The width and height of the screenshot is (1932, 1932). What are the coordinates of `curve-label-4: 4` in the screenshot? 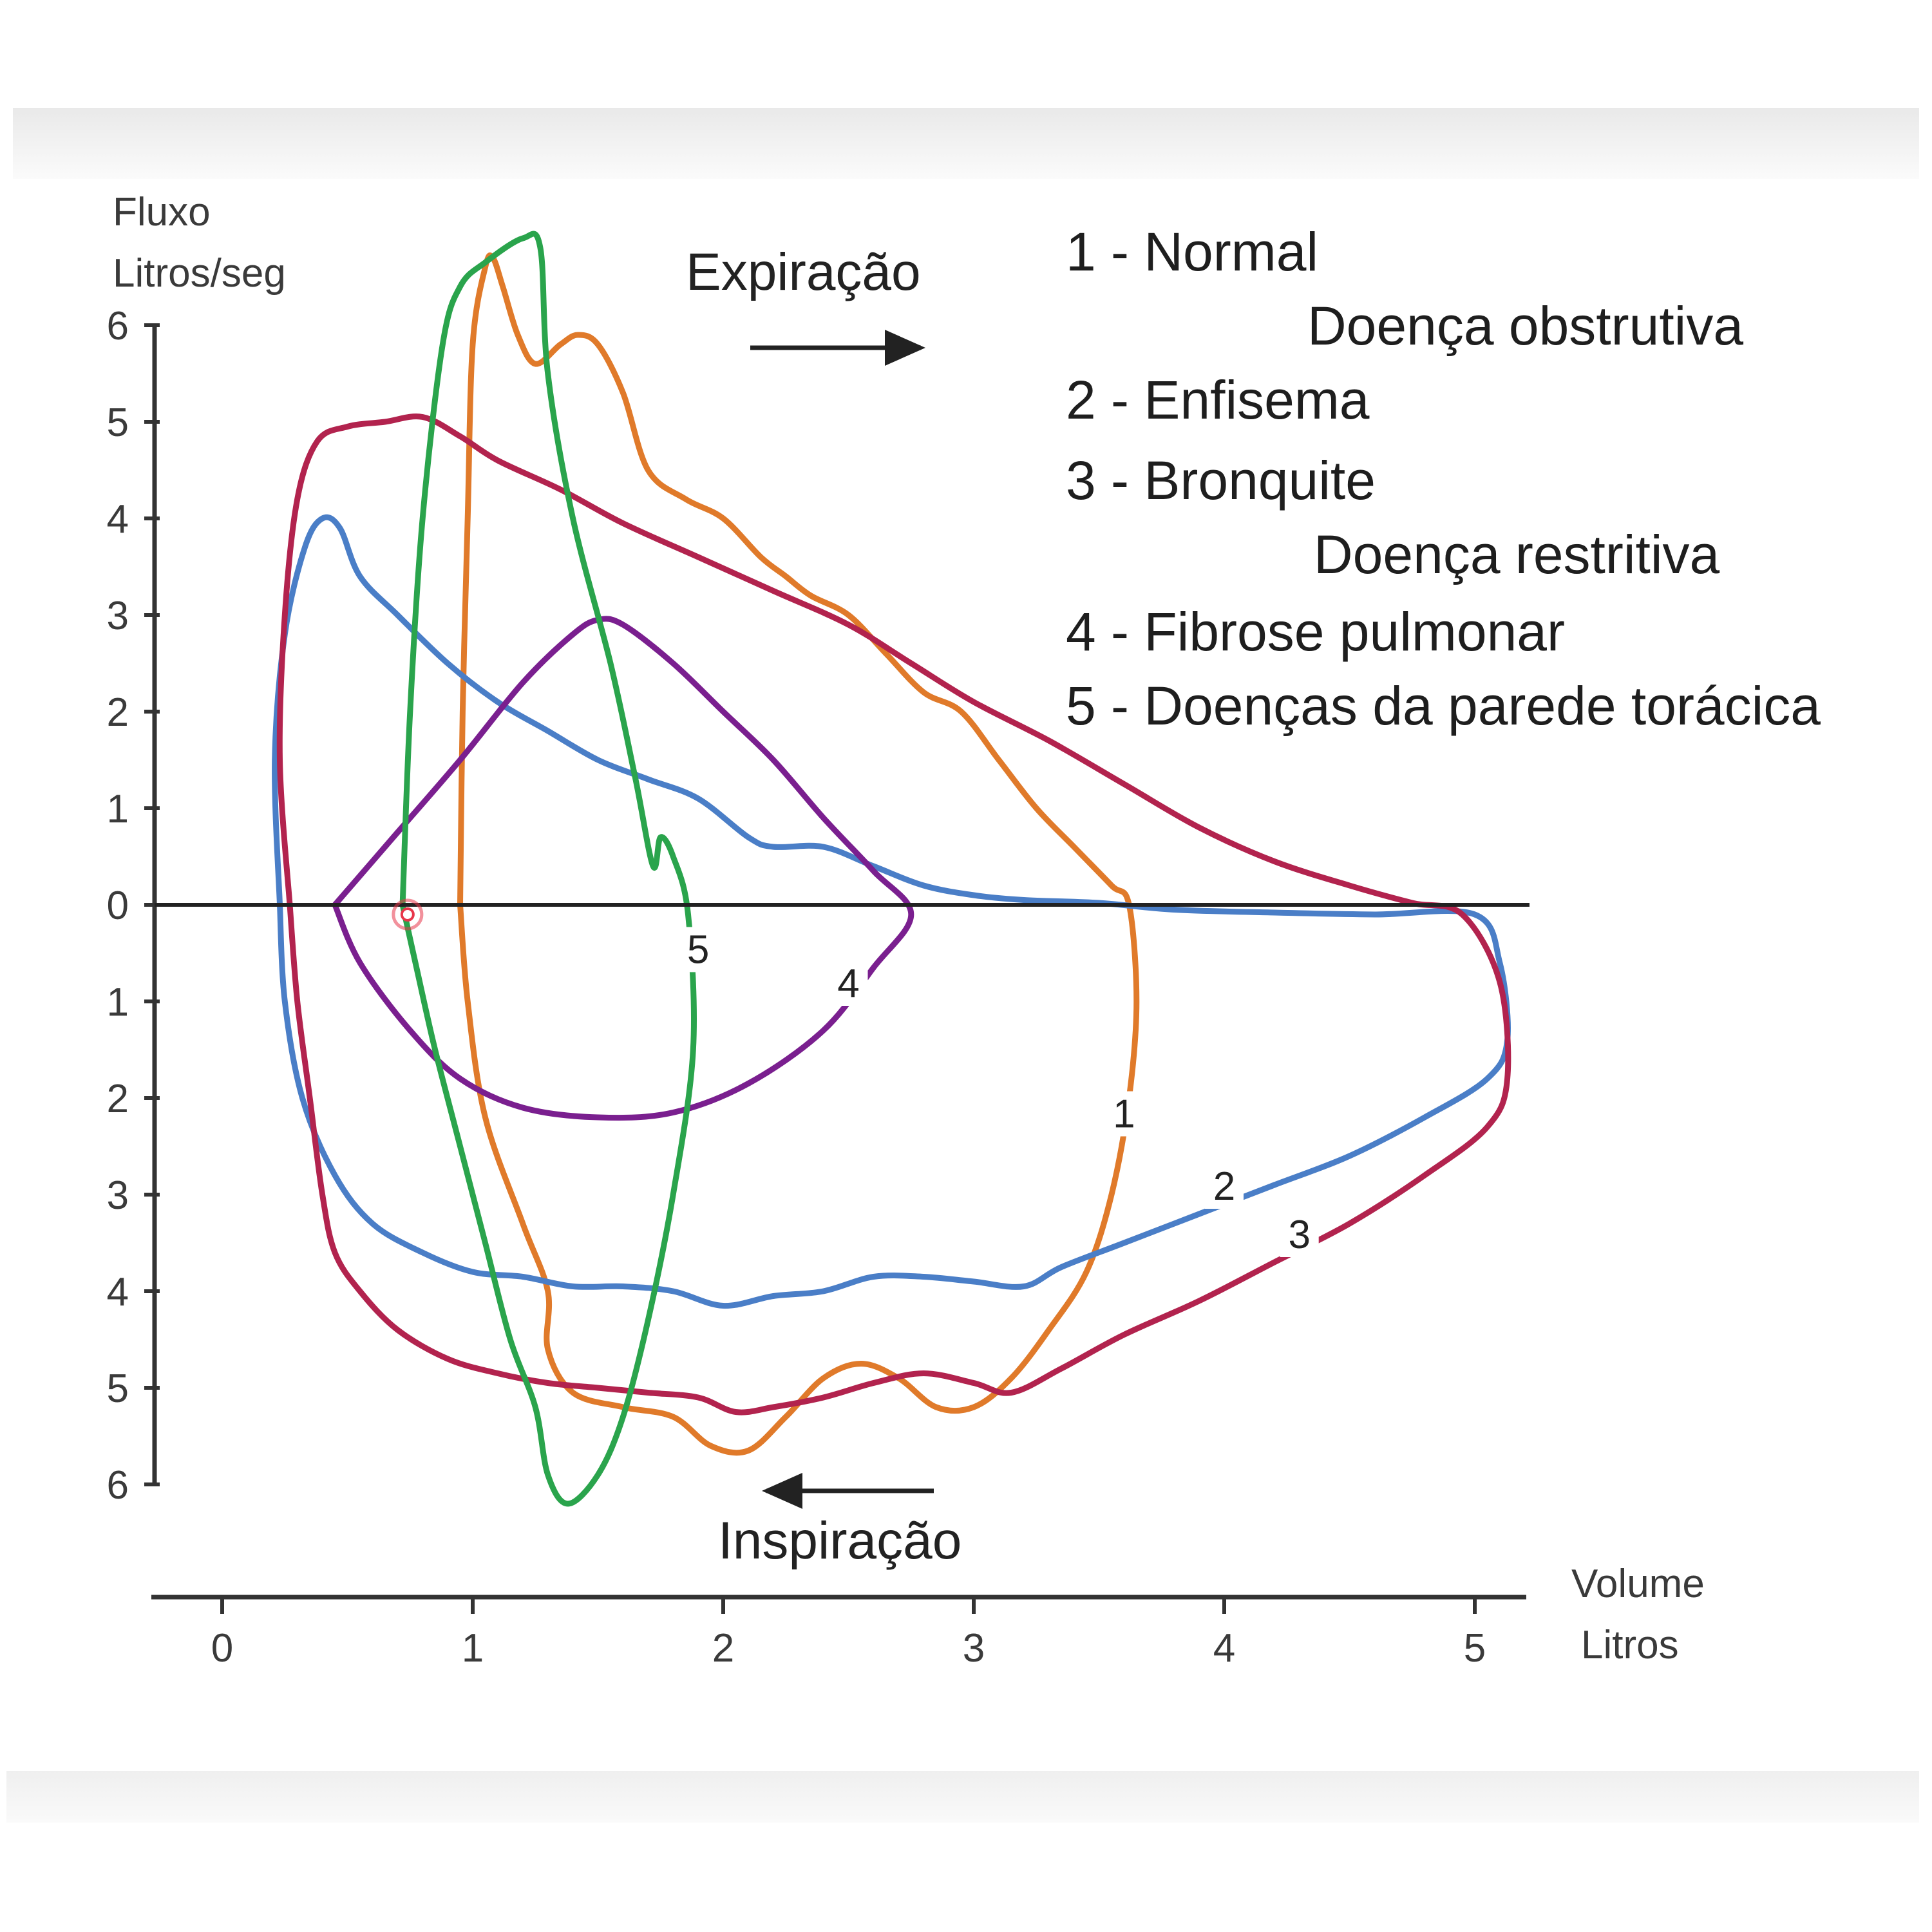 It's located at (848, 983).